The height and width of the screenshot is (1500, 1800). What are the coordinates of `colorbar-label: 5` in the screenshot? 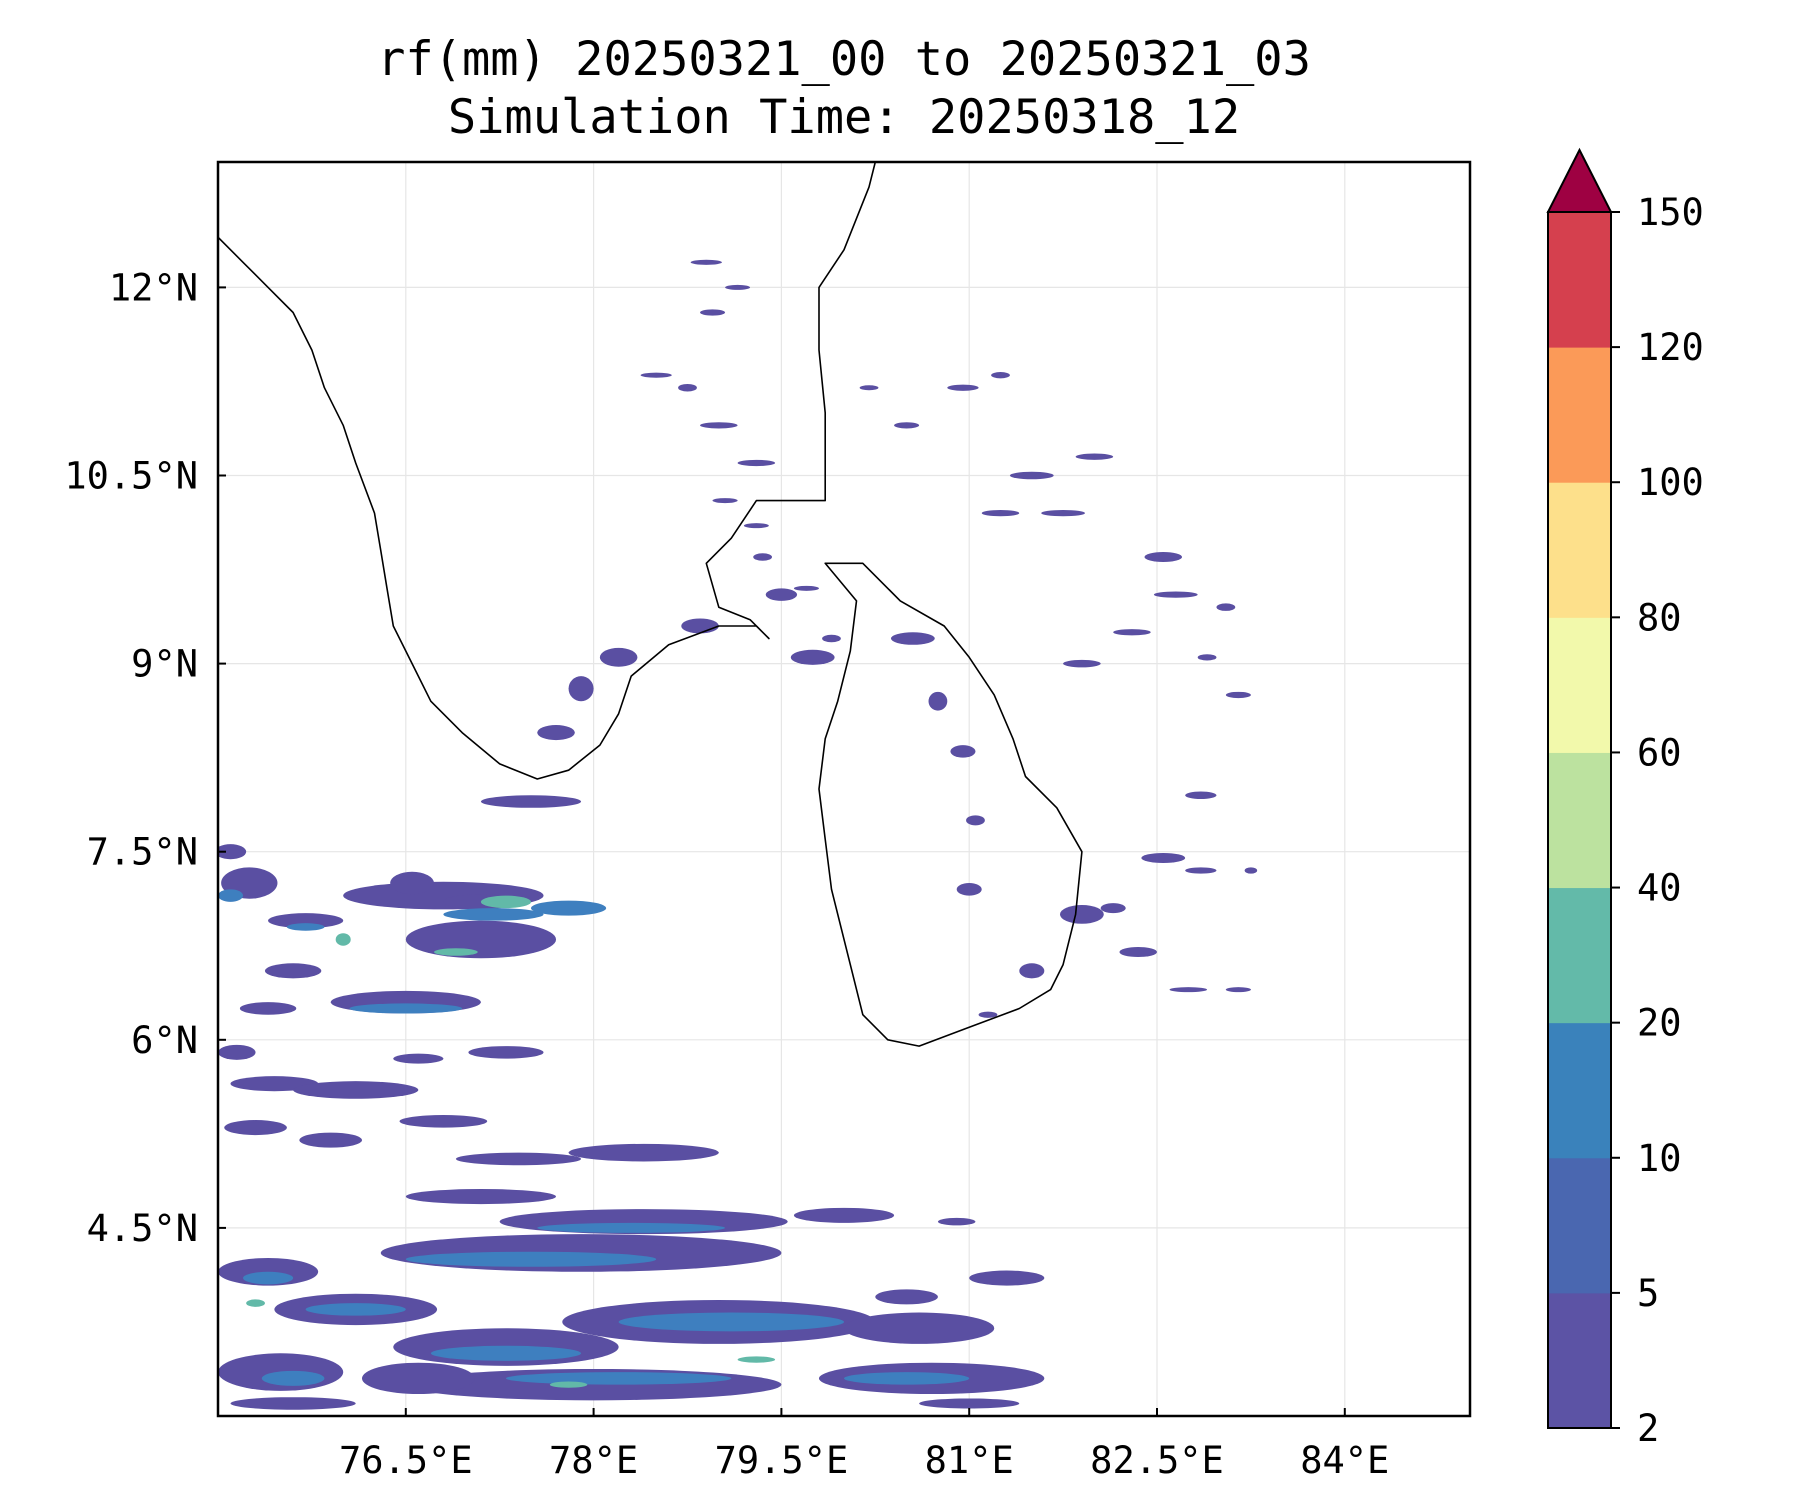 It's located at (1648, 1293).